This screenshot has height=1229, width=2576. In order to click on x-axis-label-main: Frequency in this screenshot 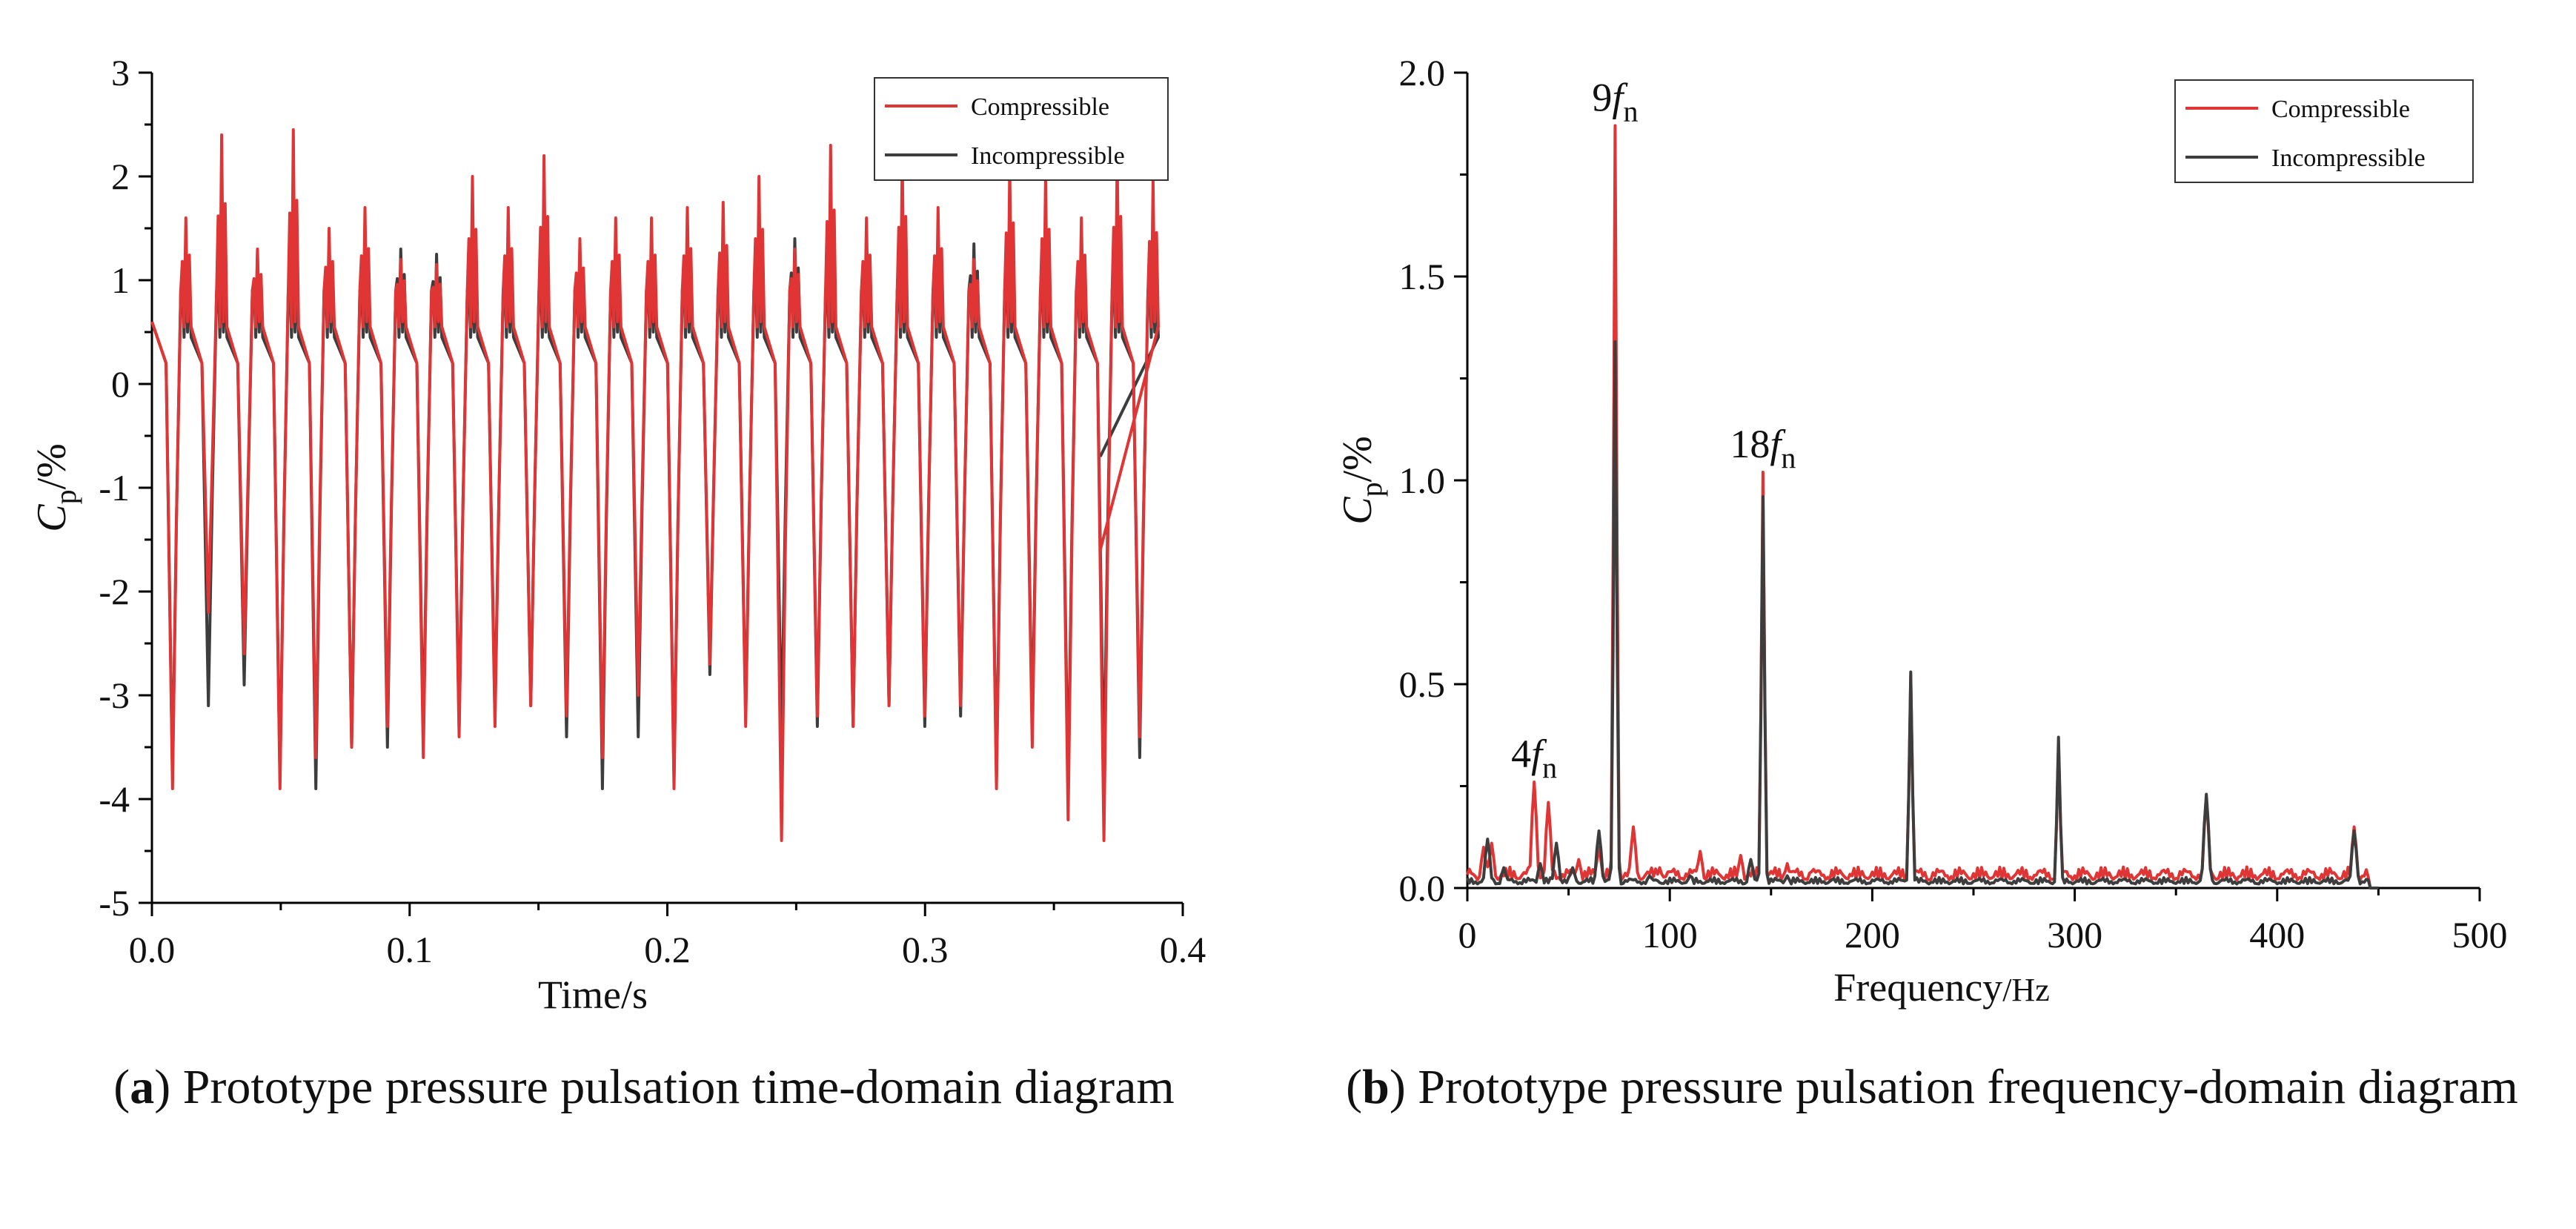, I will do `click(1917, 987)`.